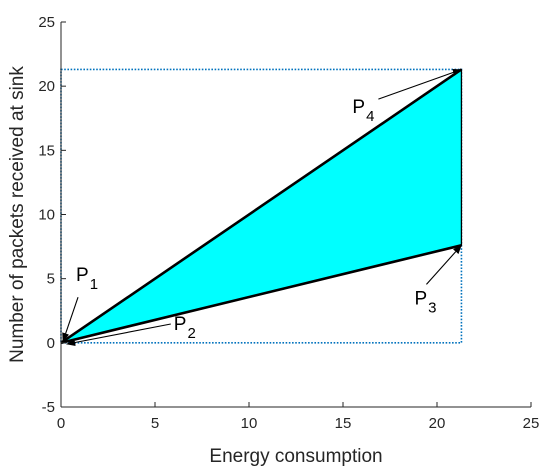 The width and height of the screenshot is (550, 474). Describe the element at coordinates (531, 423) in the screenshot. I see `x-tick-label: 25` at that location.